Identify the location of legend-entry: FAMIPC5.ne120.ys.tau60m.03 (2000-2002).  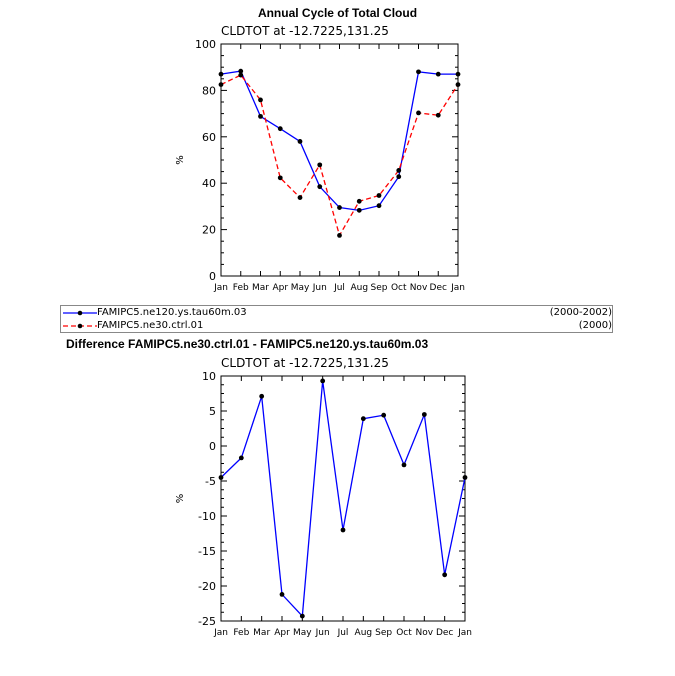
(337, 313).